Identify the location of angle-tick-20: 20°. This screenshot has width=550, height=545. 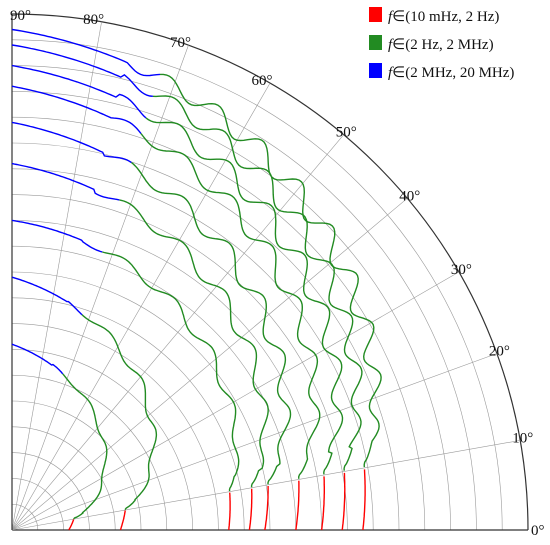
(499, 352).